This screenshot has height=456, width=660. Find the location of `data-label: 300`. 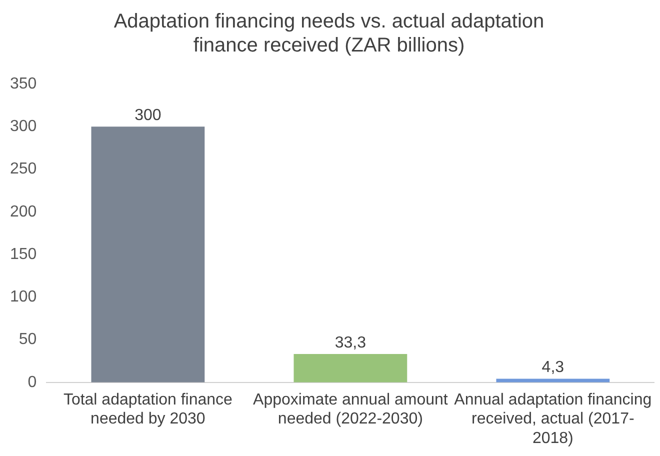

data-label: 300 is located at coordinates (148, 115).